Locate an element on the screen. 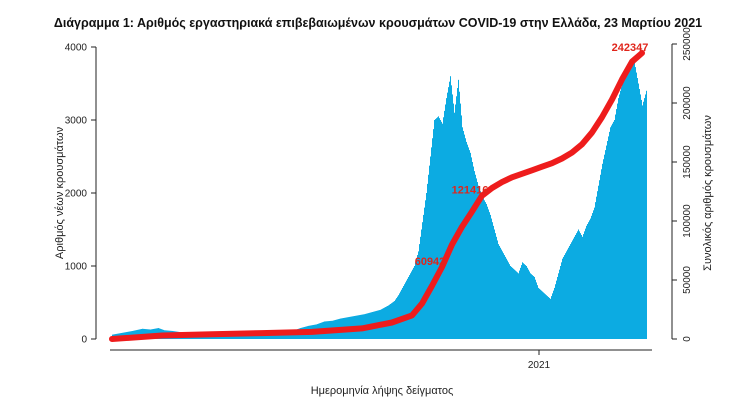  y-tick-label-left: 1000 is located at coordinates (76, 267).